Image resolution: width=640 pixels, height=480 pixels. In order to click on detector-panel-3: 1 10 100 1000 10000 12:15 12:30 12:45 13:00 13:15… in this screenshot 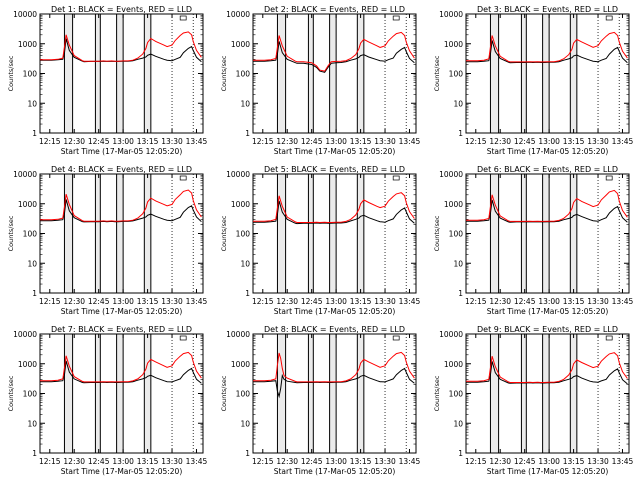, I will do `click(533, 80)`.